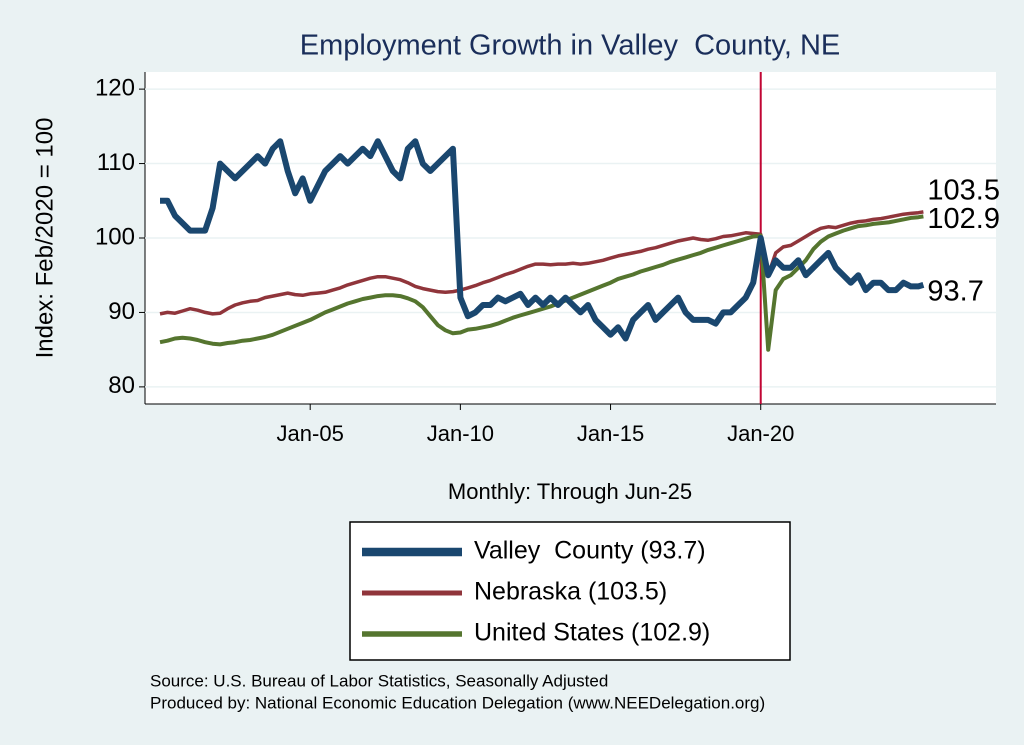 This screenshot has height=745, width=1024. What do you see at coordinates (592, 633) in the screenshot?
I see `legend-label: United States (102.9)` at bounding box center [592, 633].